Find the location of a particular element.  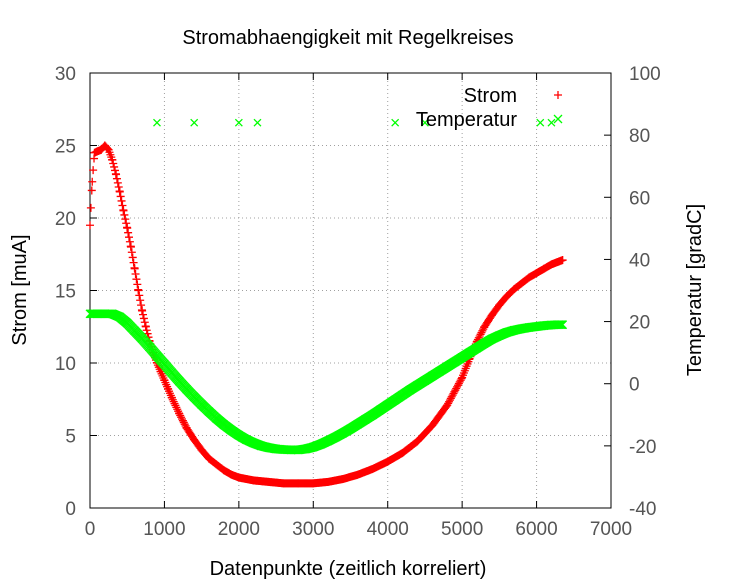

y-tick-label: 15 is located at coordinates (65, 292).